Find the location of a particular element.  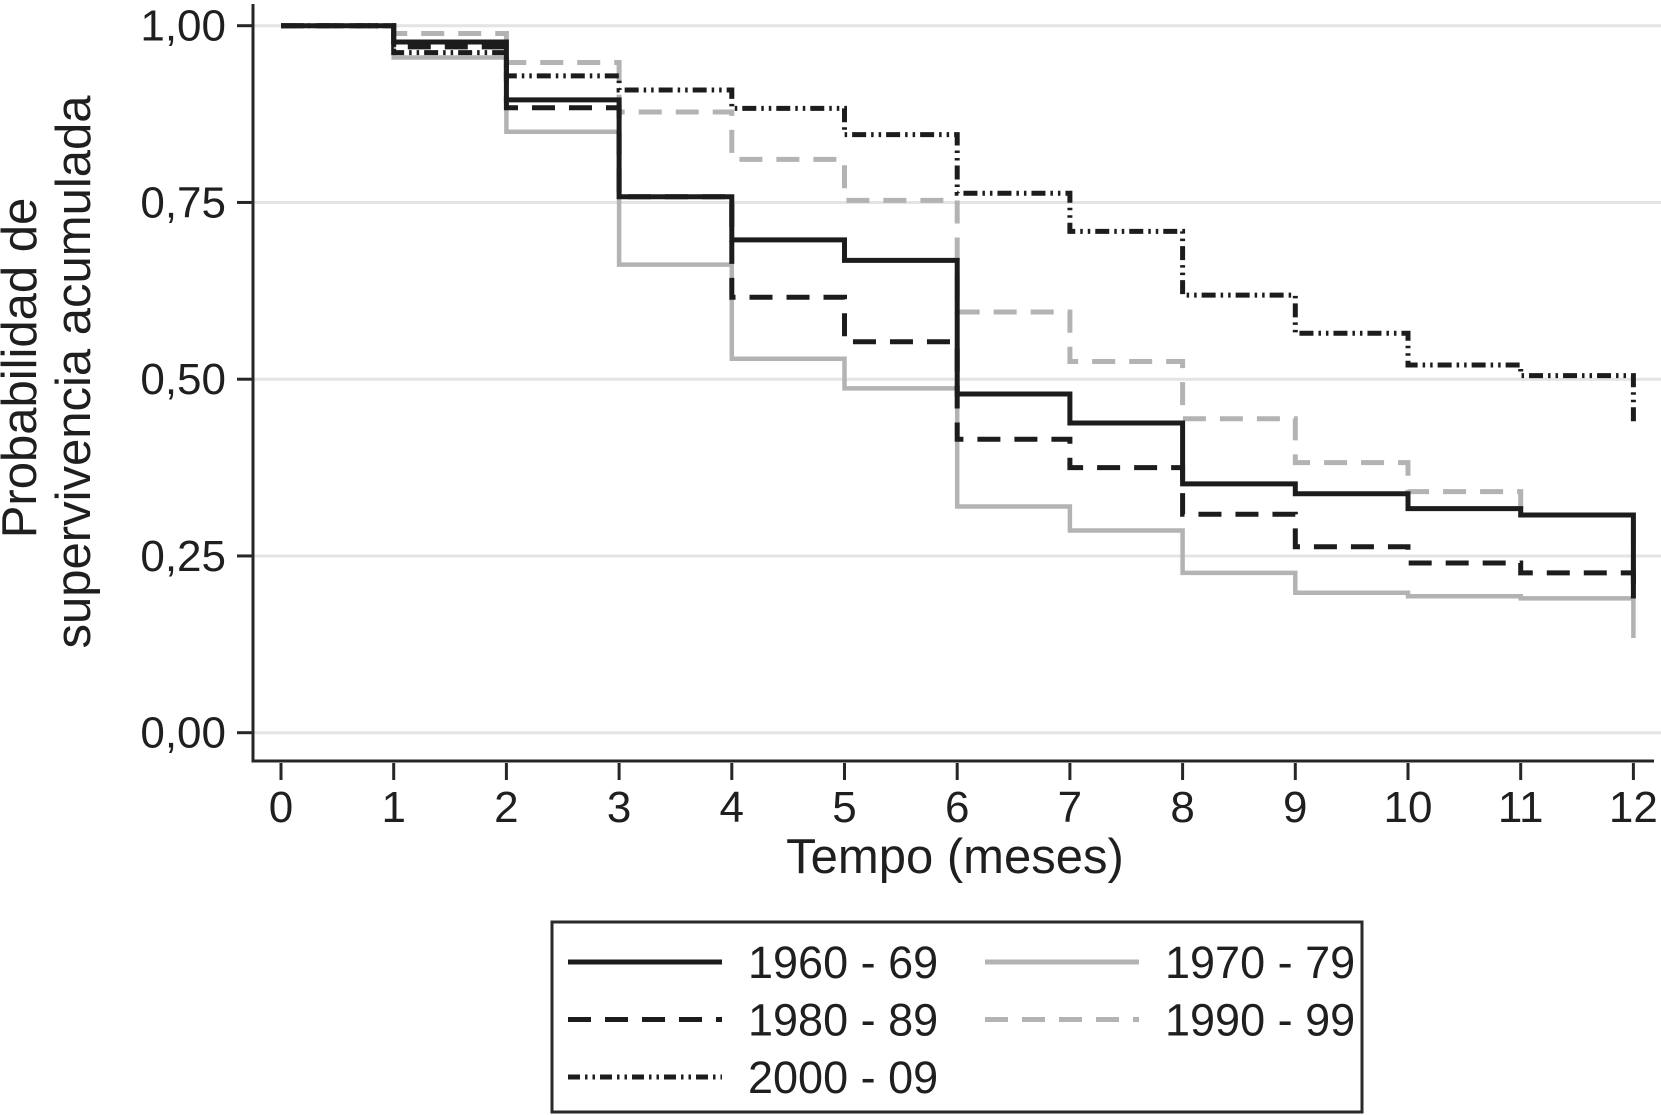

y-tick-label: 0,00 is located at coordinates (183, 733).